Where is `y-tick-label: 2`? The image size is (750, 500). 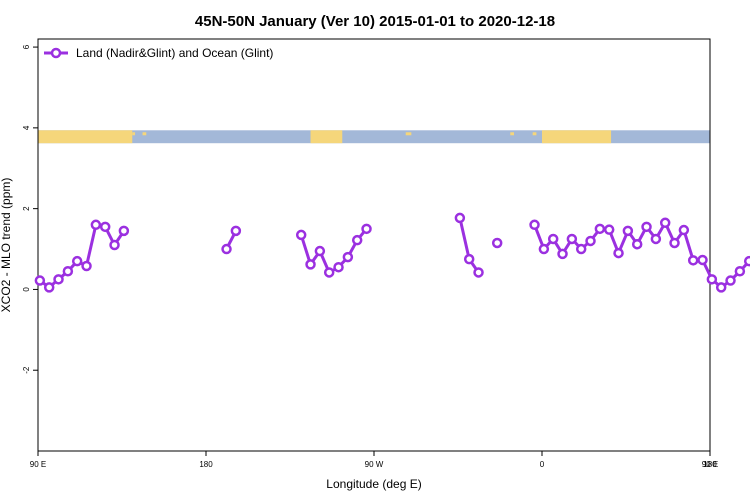
y-tick-label: 2 is located at coordinates (26, 208).